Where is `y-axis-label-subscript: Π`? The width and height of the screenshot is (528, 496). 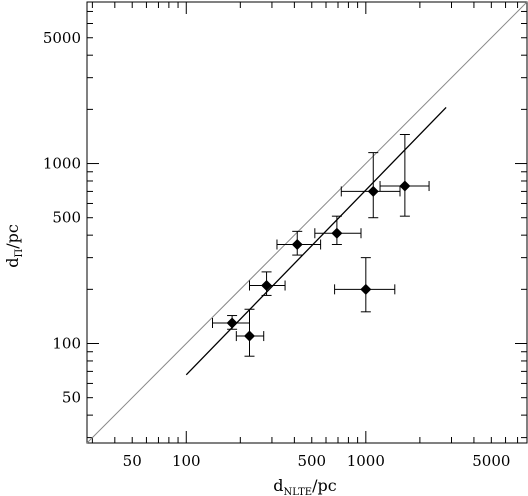
y-axis-label-subscript: Π is located at coordinates (19, 253).